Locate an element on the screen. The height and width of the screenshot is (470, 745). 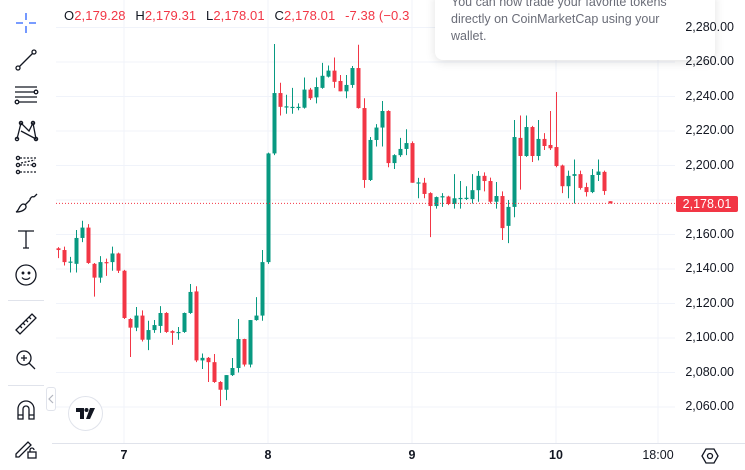
price-axis-label: 2,200.00 is located at coordinates (709, 164).